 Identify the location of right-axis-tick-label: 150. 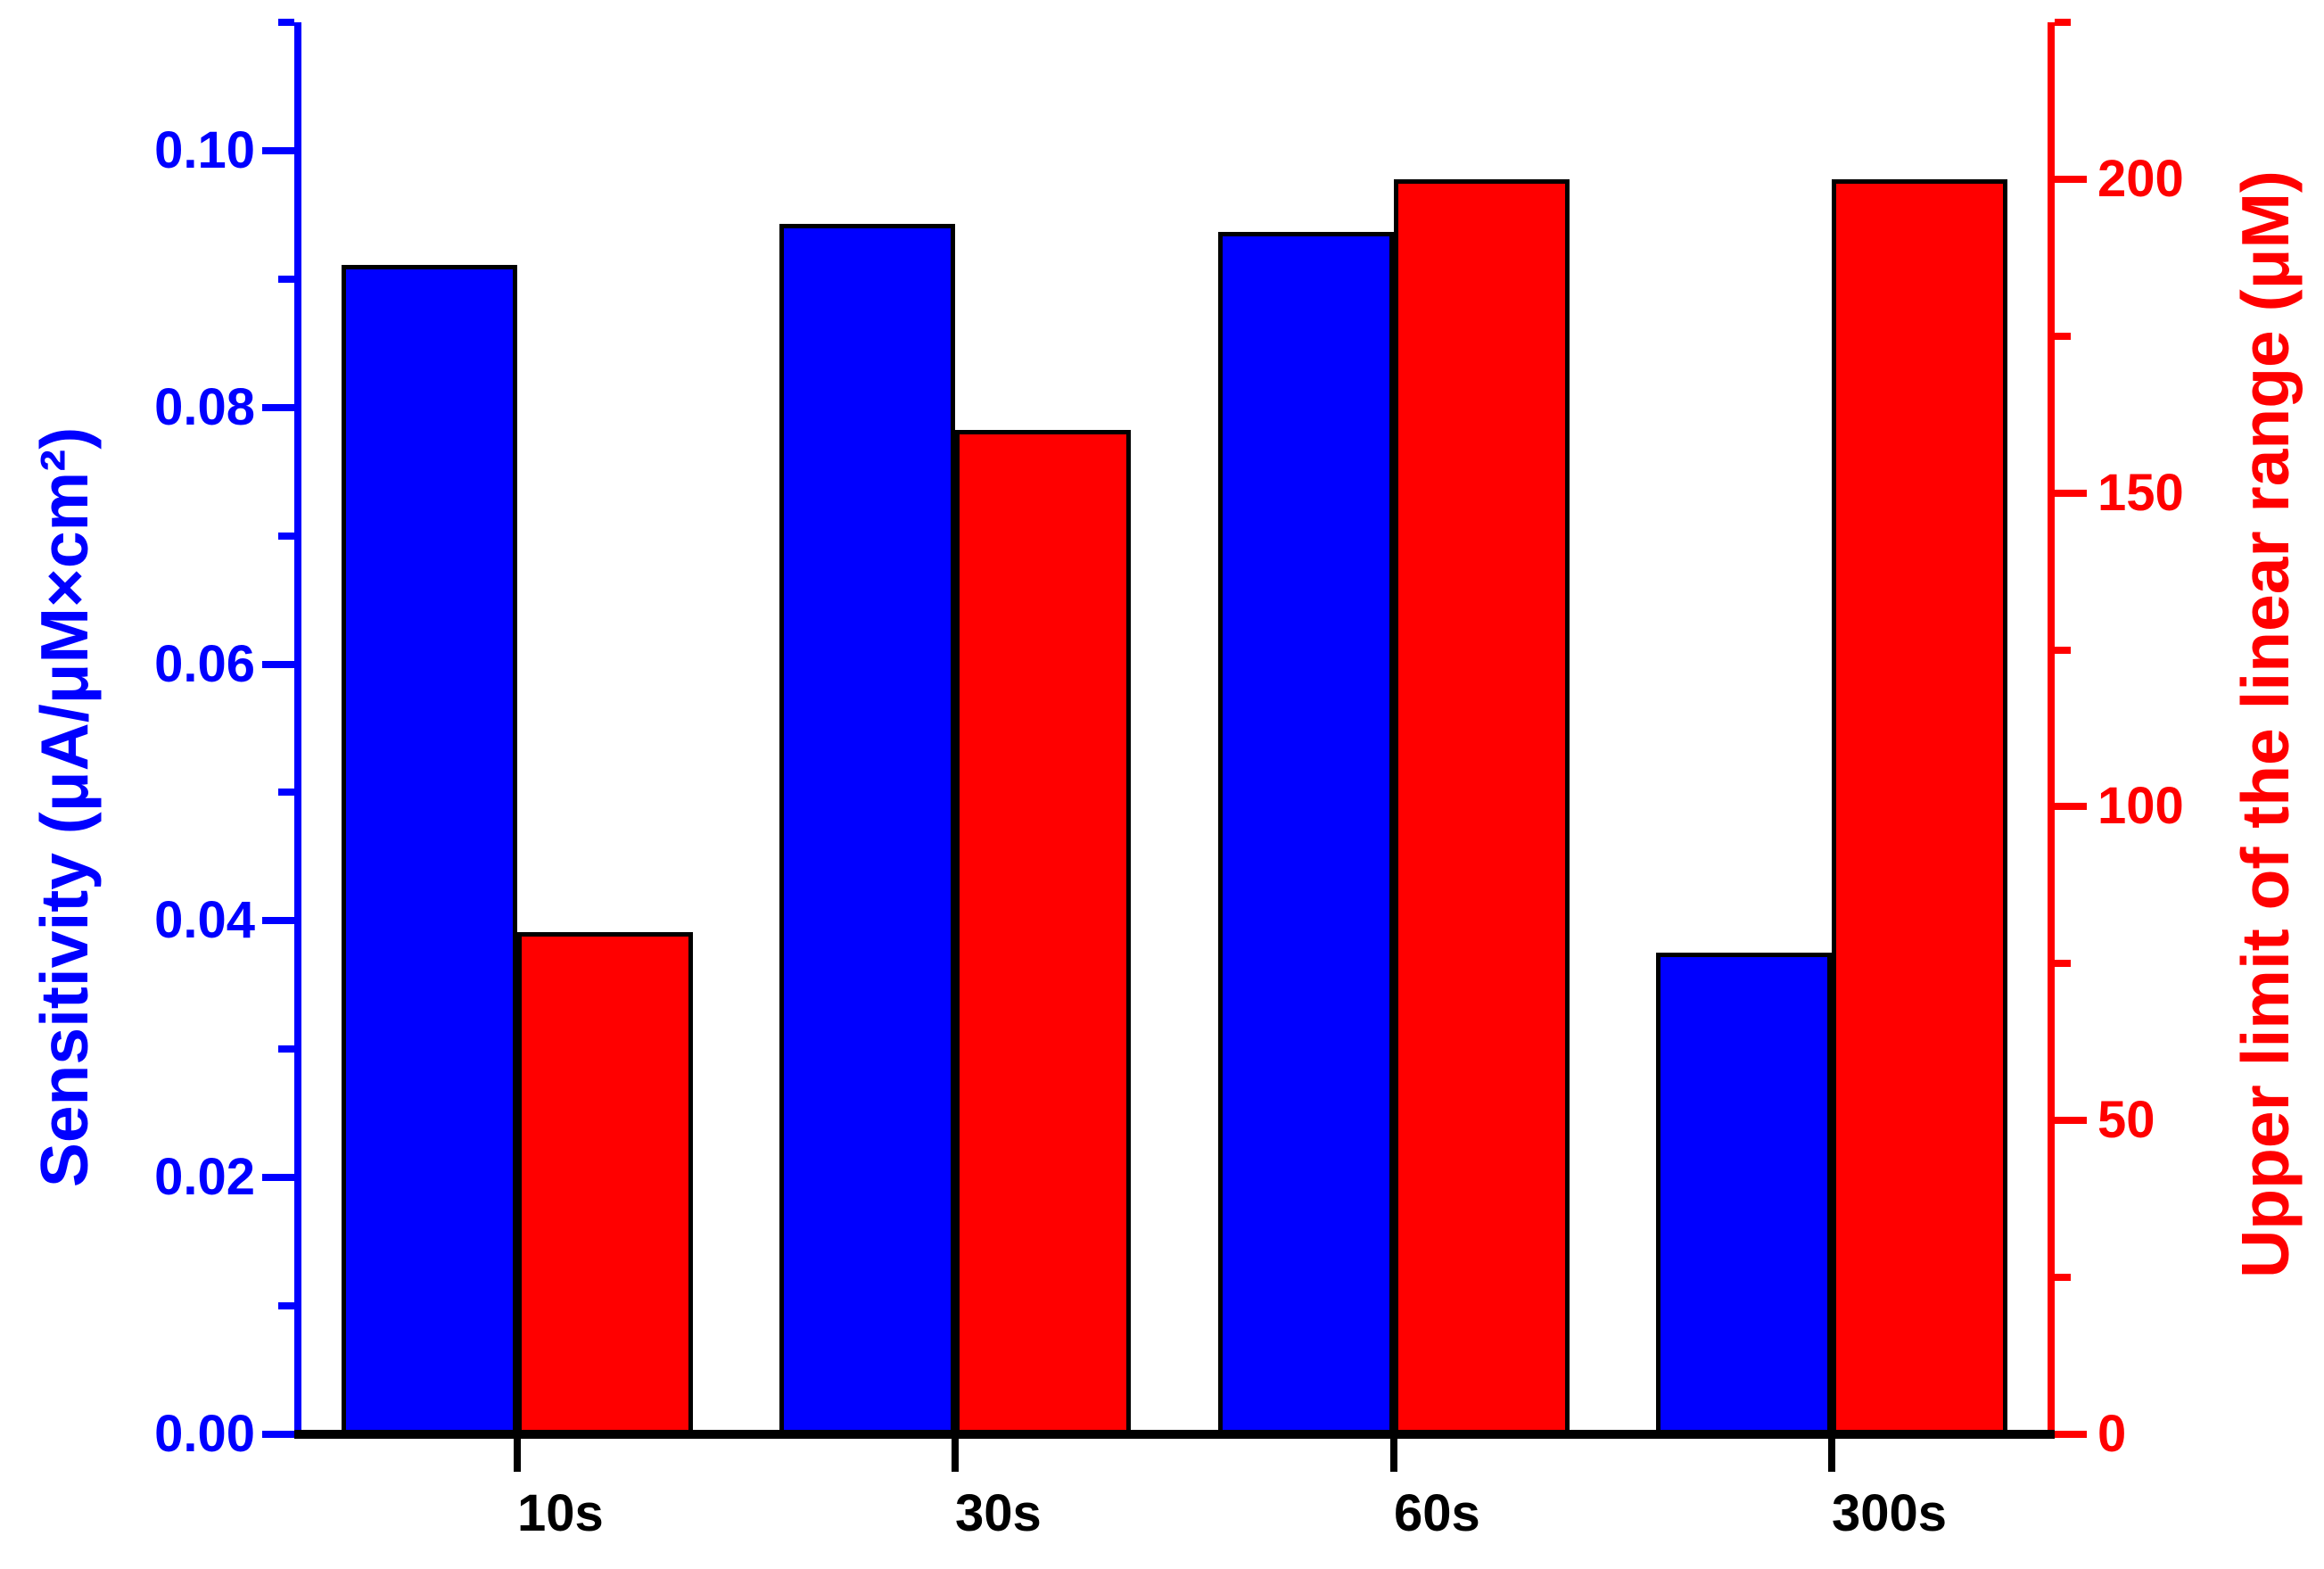
(2140, 493).